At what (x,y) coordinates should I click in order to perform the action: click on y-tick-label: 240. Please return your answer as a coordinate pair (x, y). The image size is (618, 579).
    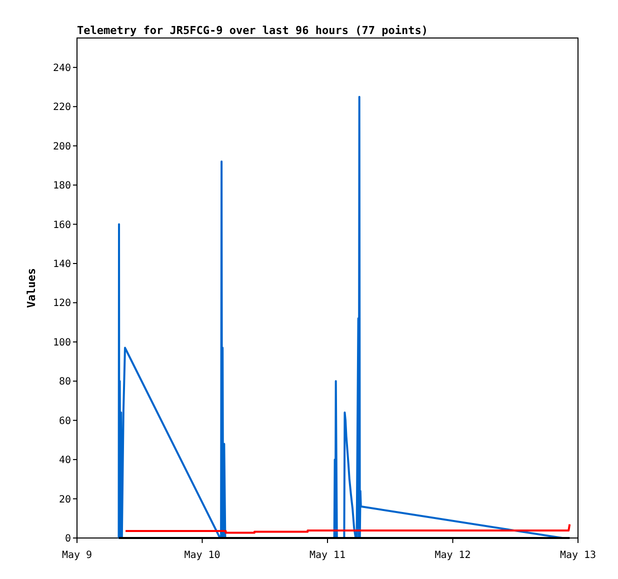
    Looking at the image, I should click on (61, 68).